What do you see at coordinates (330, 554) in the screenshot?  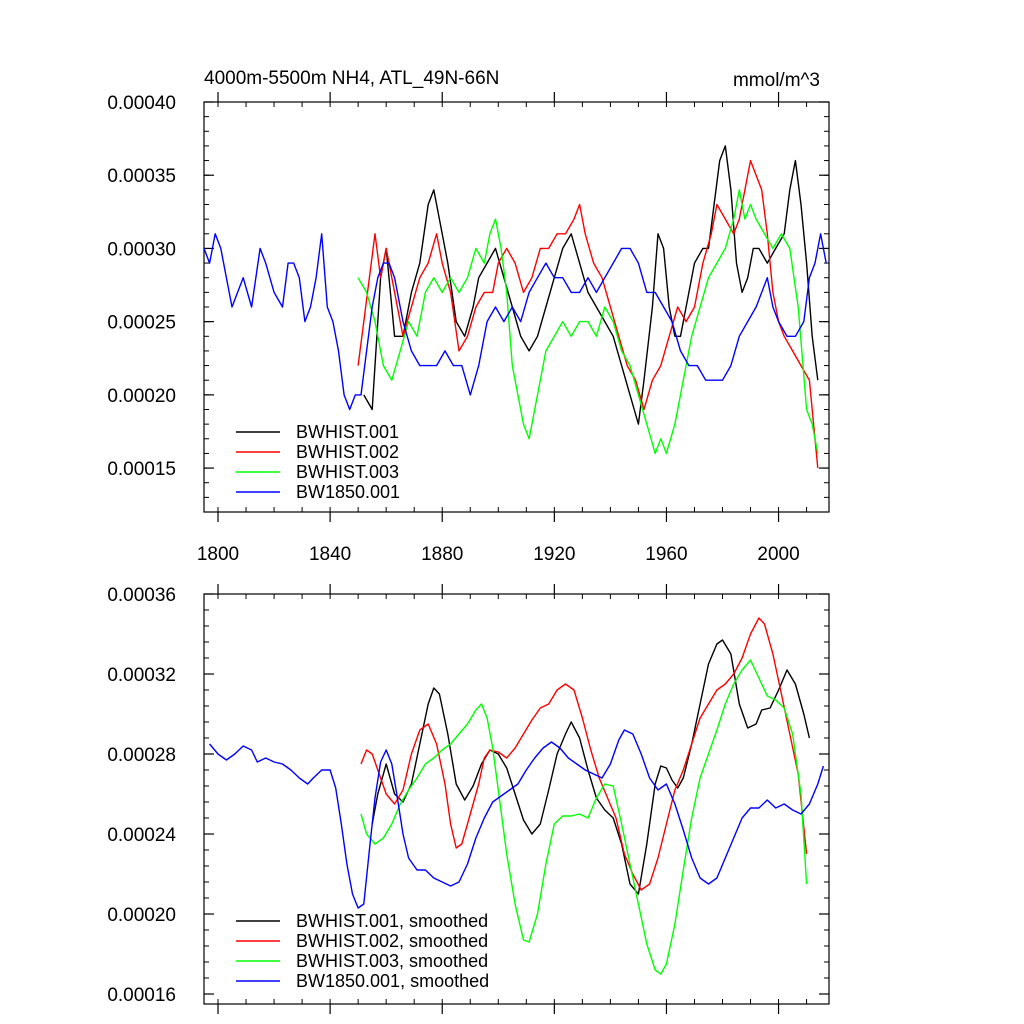 I see `top-x-tick-label: 1840` at bounding box center [330, 554].